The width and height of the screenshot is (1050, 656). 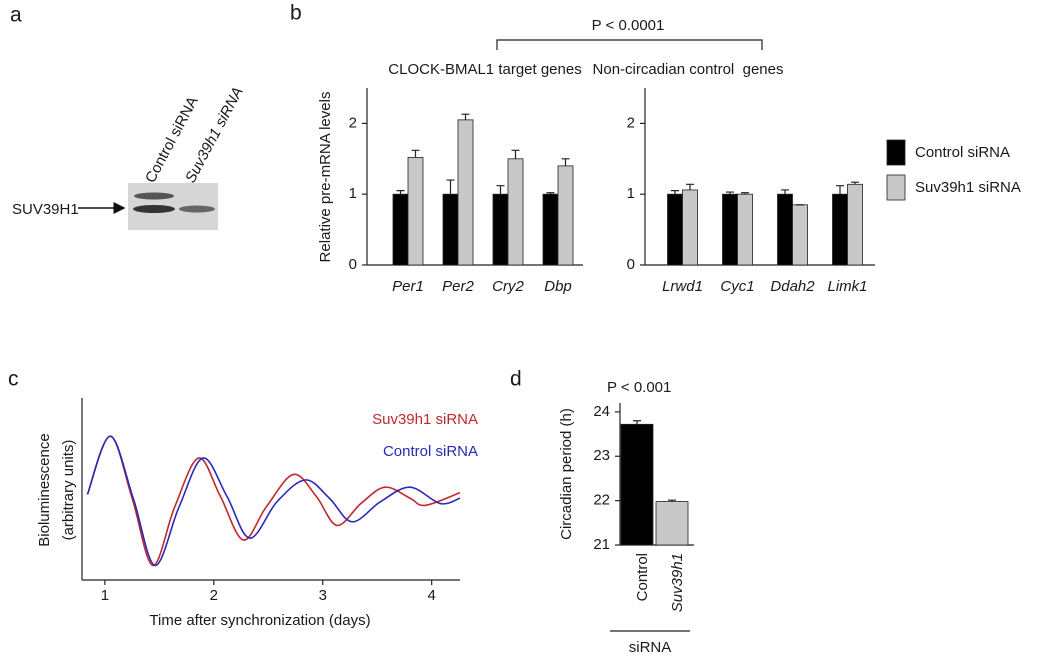 What do you see at coordinates (13, 379) in the screenshot?
I see `panel-label: c` at bounding box center [13, 379].